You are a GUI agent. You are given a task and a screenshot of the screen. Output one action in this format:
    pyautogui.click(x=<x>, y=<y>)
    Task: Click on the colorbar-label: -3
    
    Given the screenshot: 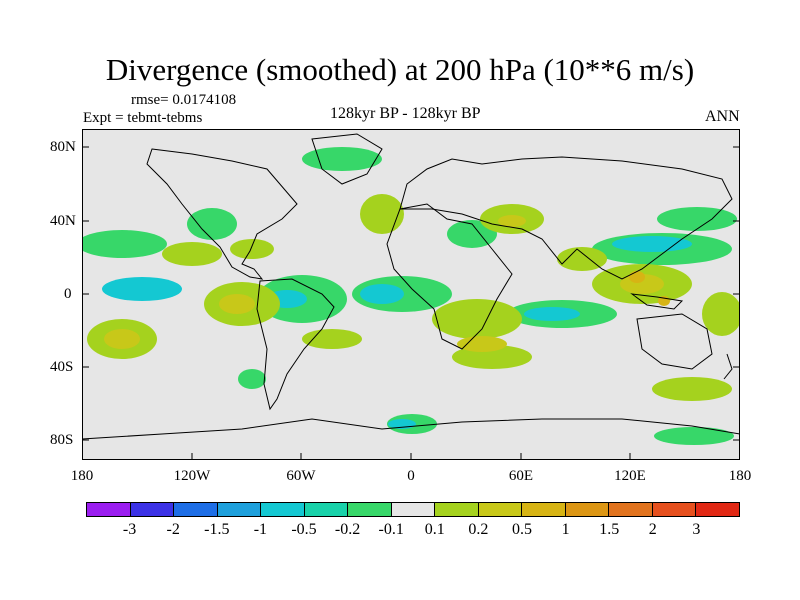 What is the action you would take?
    pyautogui.click(x=129, y=529)
    